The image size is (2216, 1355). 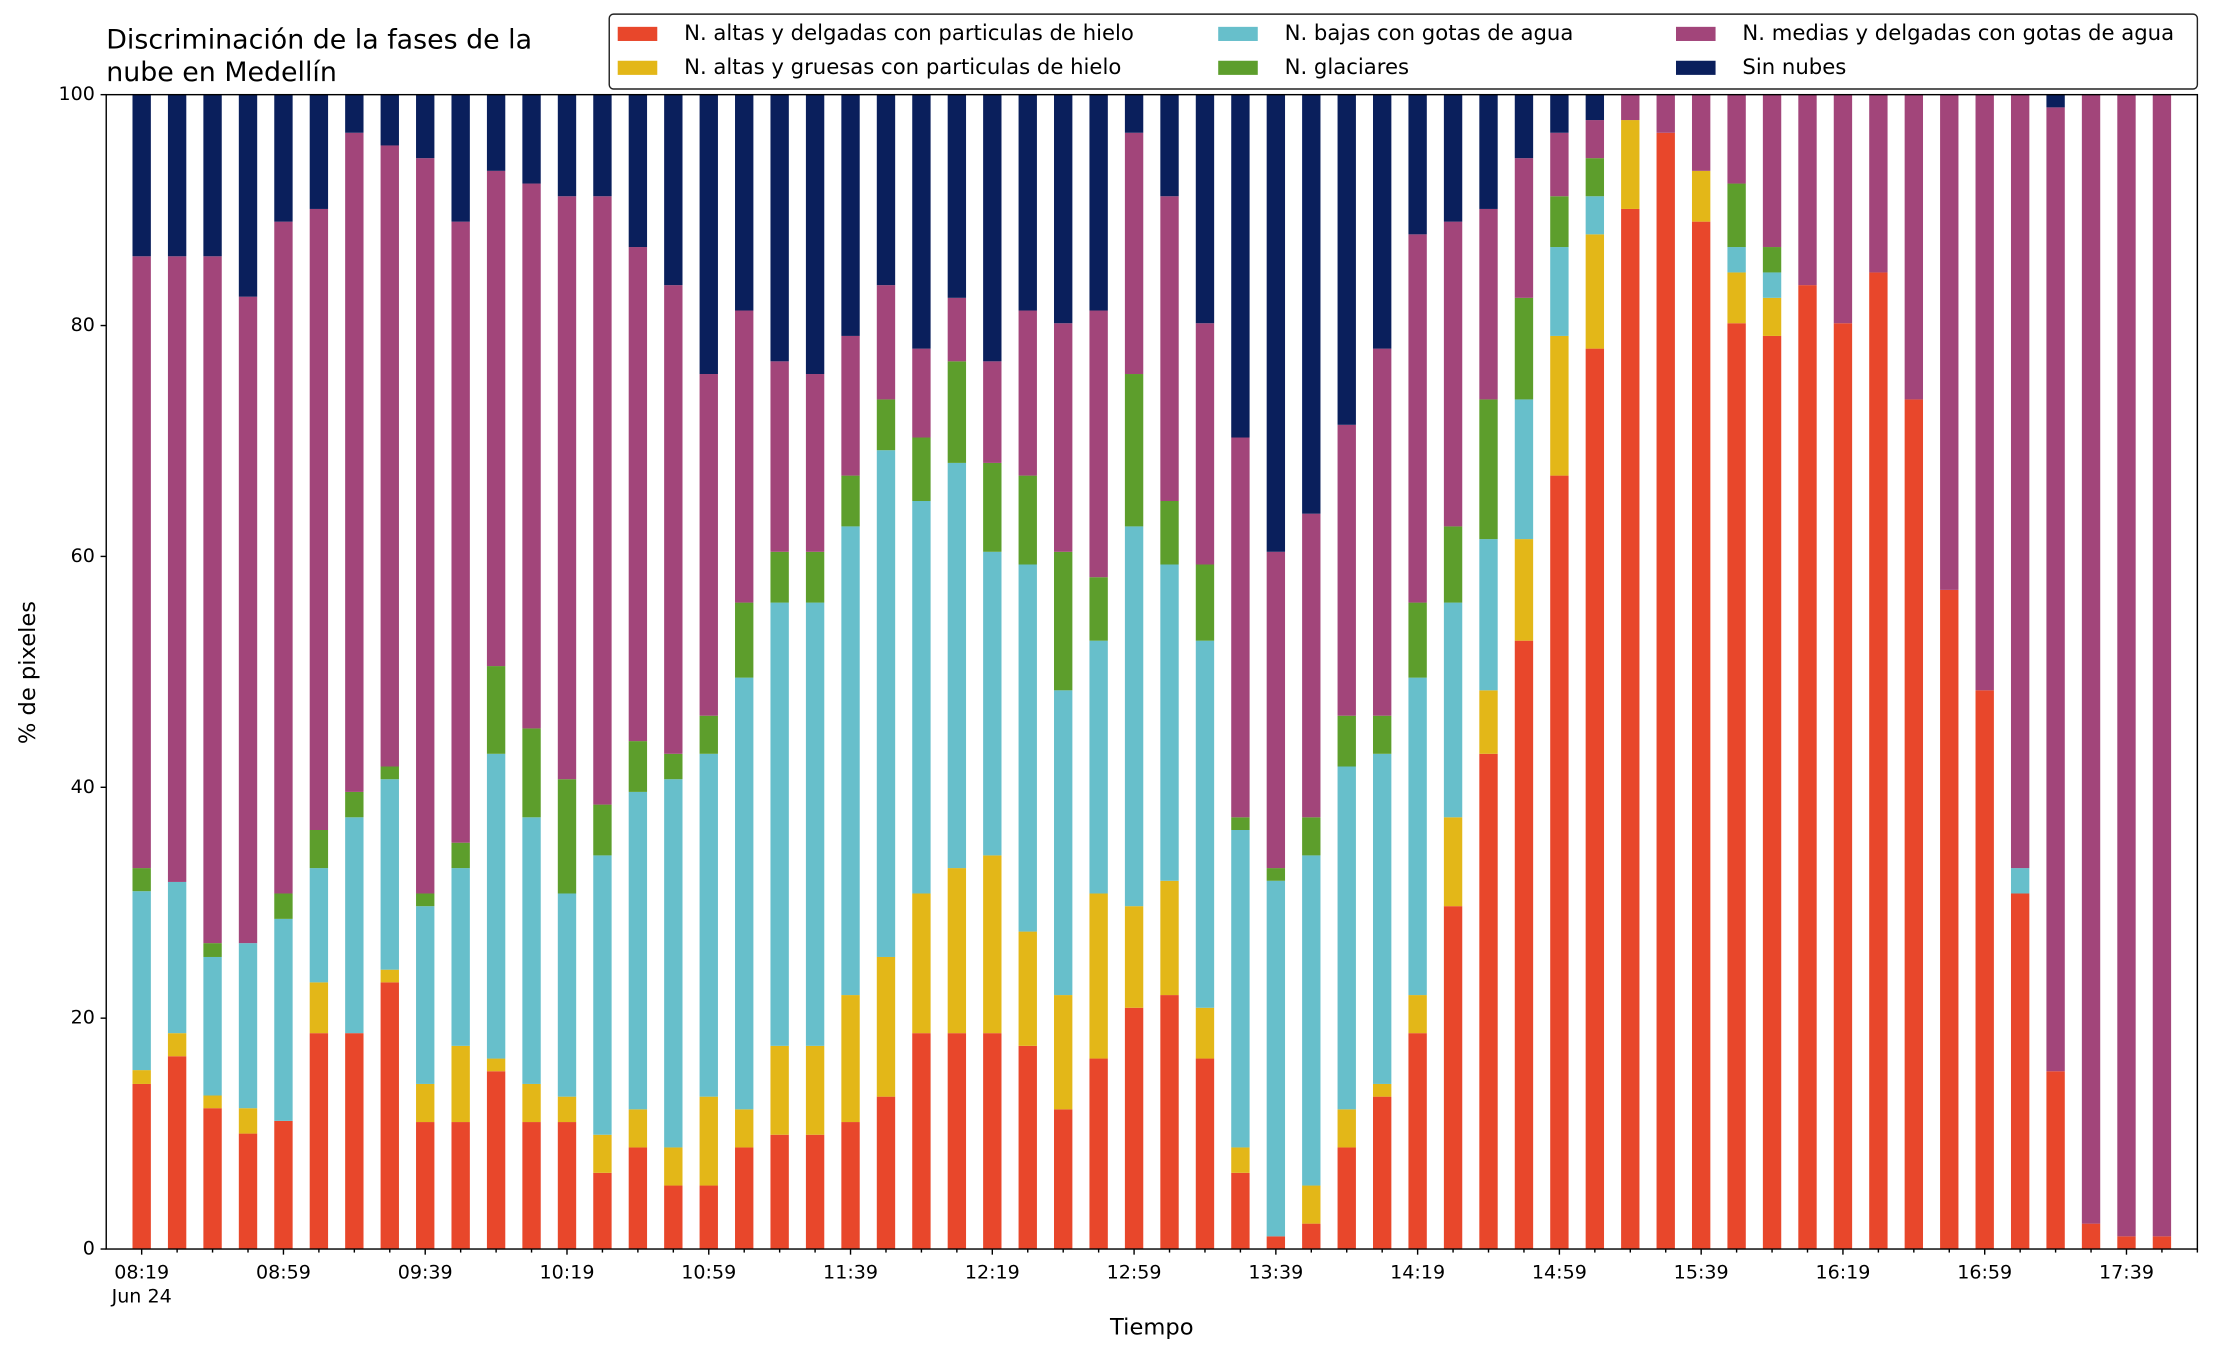 What do you see at coordinates (1842, 1273) in the screenshot?
I see `x-tick-label: 16:19` at bounding box center [1842, 1273].